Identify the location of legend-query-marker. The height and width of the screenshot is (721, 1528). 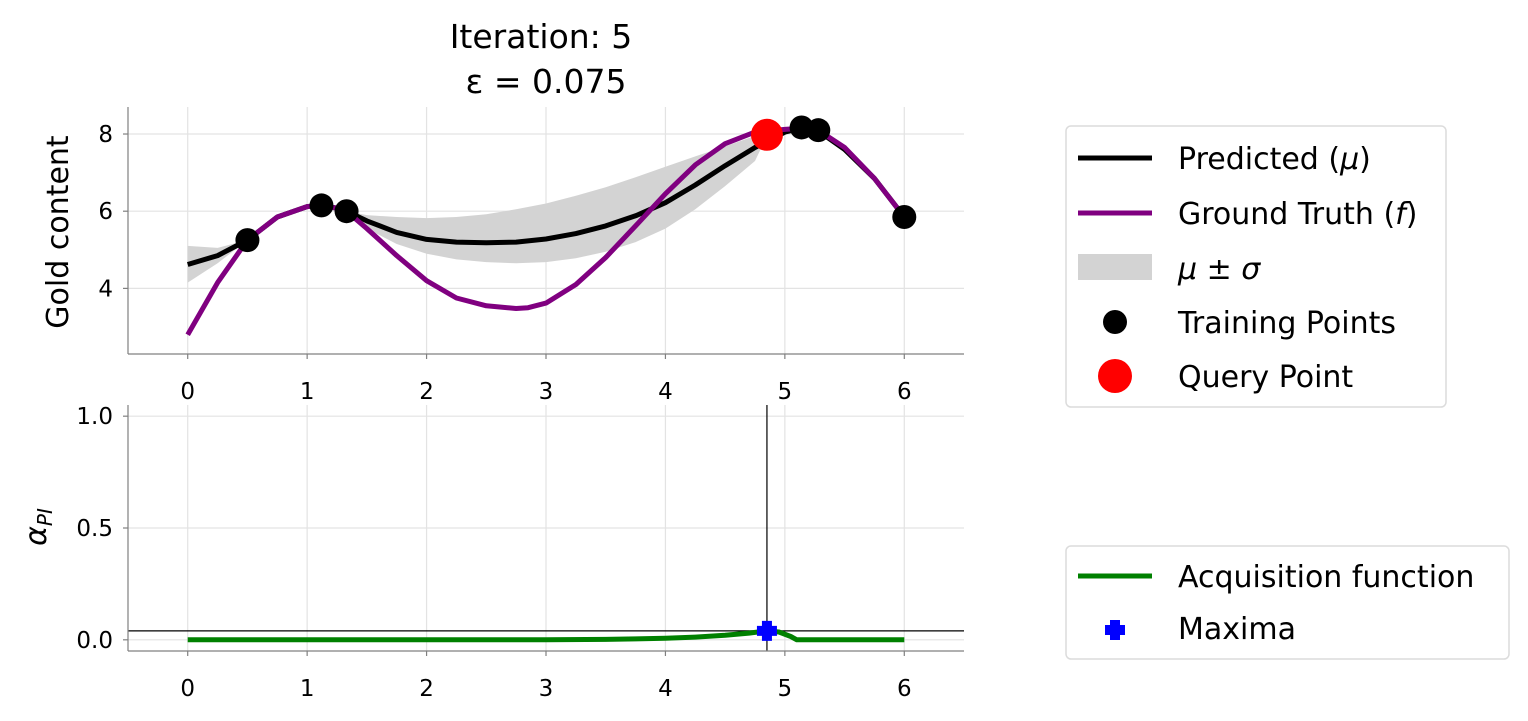
(1115, 376).